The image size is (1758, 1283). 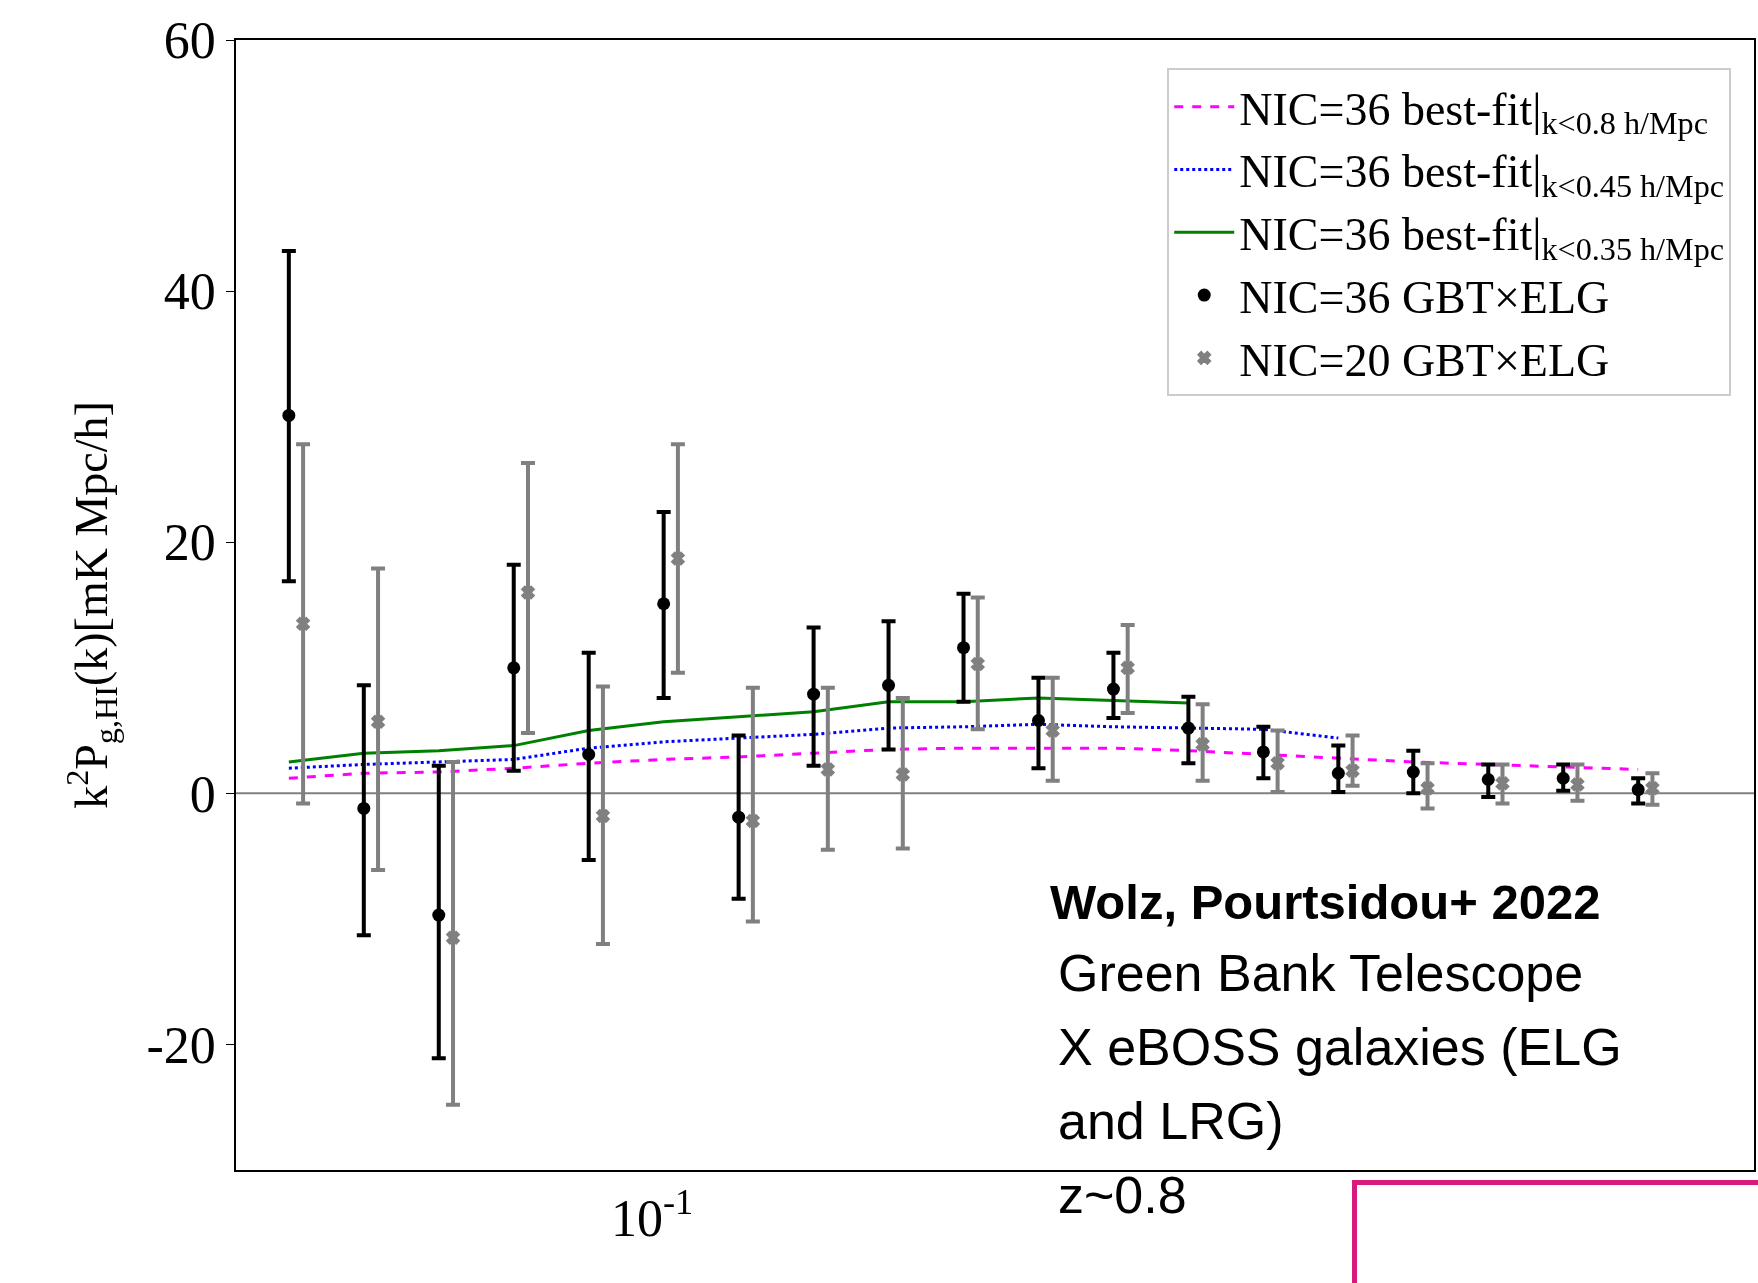 What do you see at coordinates (1326, 902) in the screenshot?
I see `annotation: Wolz, Pourtsidou+ 2022` at bounding box center [1326, 902].